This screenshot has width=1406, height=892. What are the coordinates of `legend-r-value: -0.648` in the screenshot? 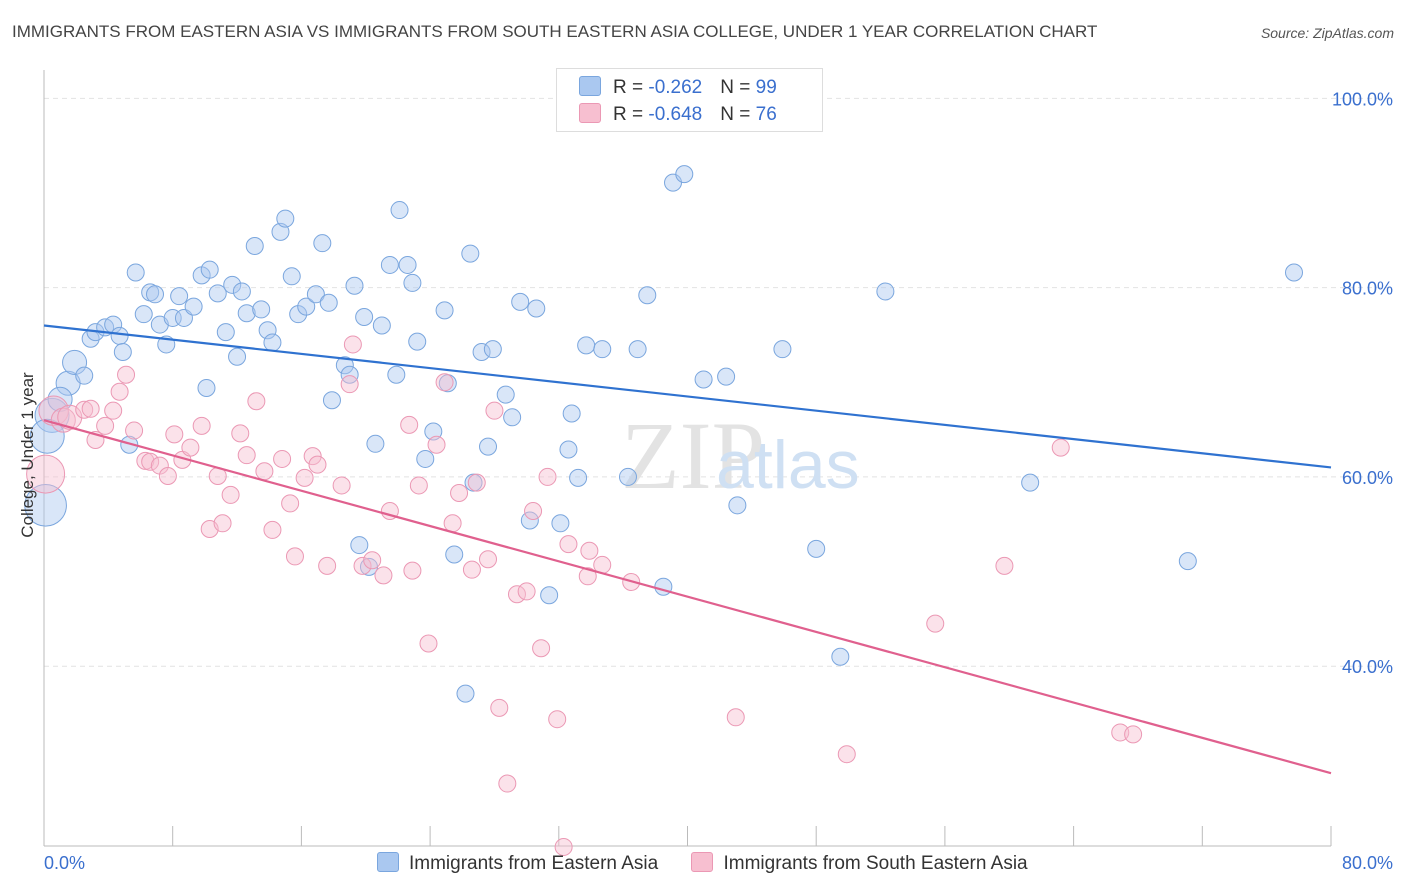 It's located at (675, 114).